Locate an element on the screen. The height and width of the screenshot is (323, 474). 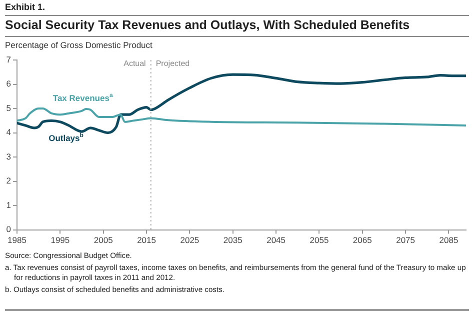
y-tick-label: 6 is located at coordinates (9, 83).